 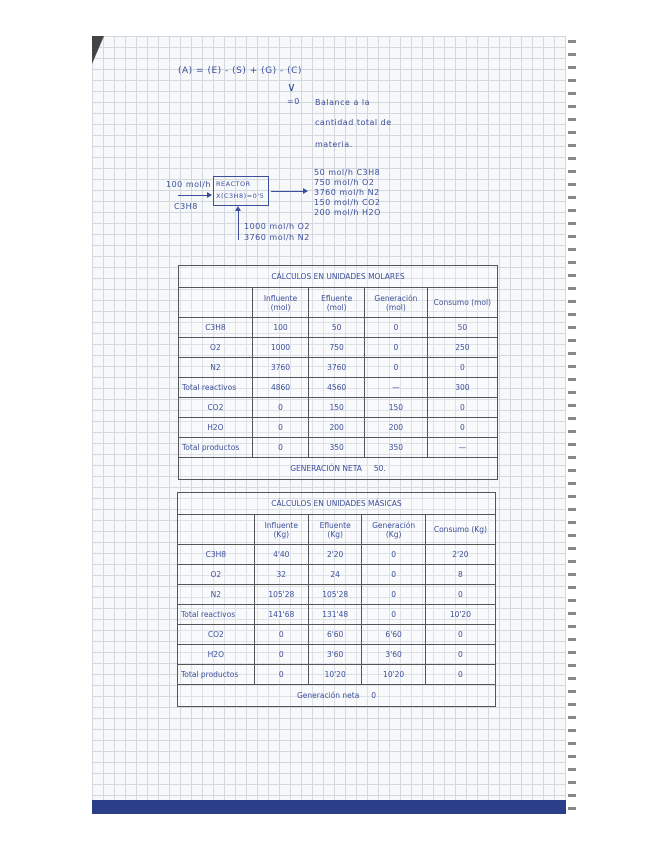 What do you see at coordinates (233, 184) in the screenshot?
I see `reactor-label: REACTOR` at bounding box center [233, 184].